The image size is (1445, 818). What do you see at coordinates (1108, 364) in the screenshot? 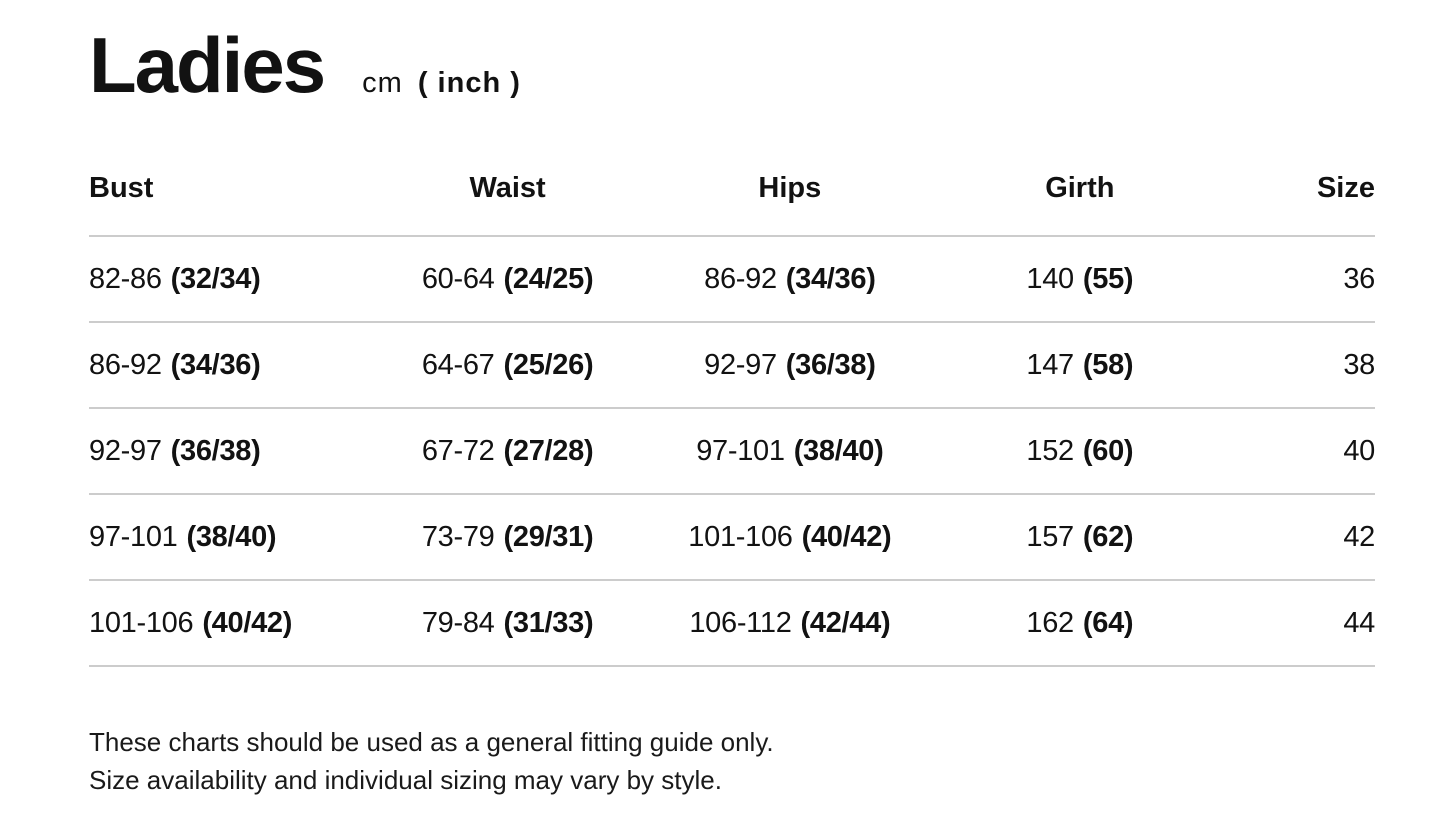
I see `girth-inch: (58)` at bounding box center [1108, 364].